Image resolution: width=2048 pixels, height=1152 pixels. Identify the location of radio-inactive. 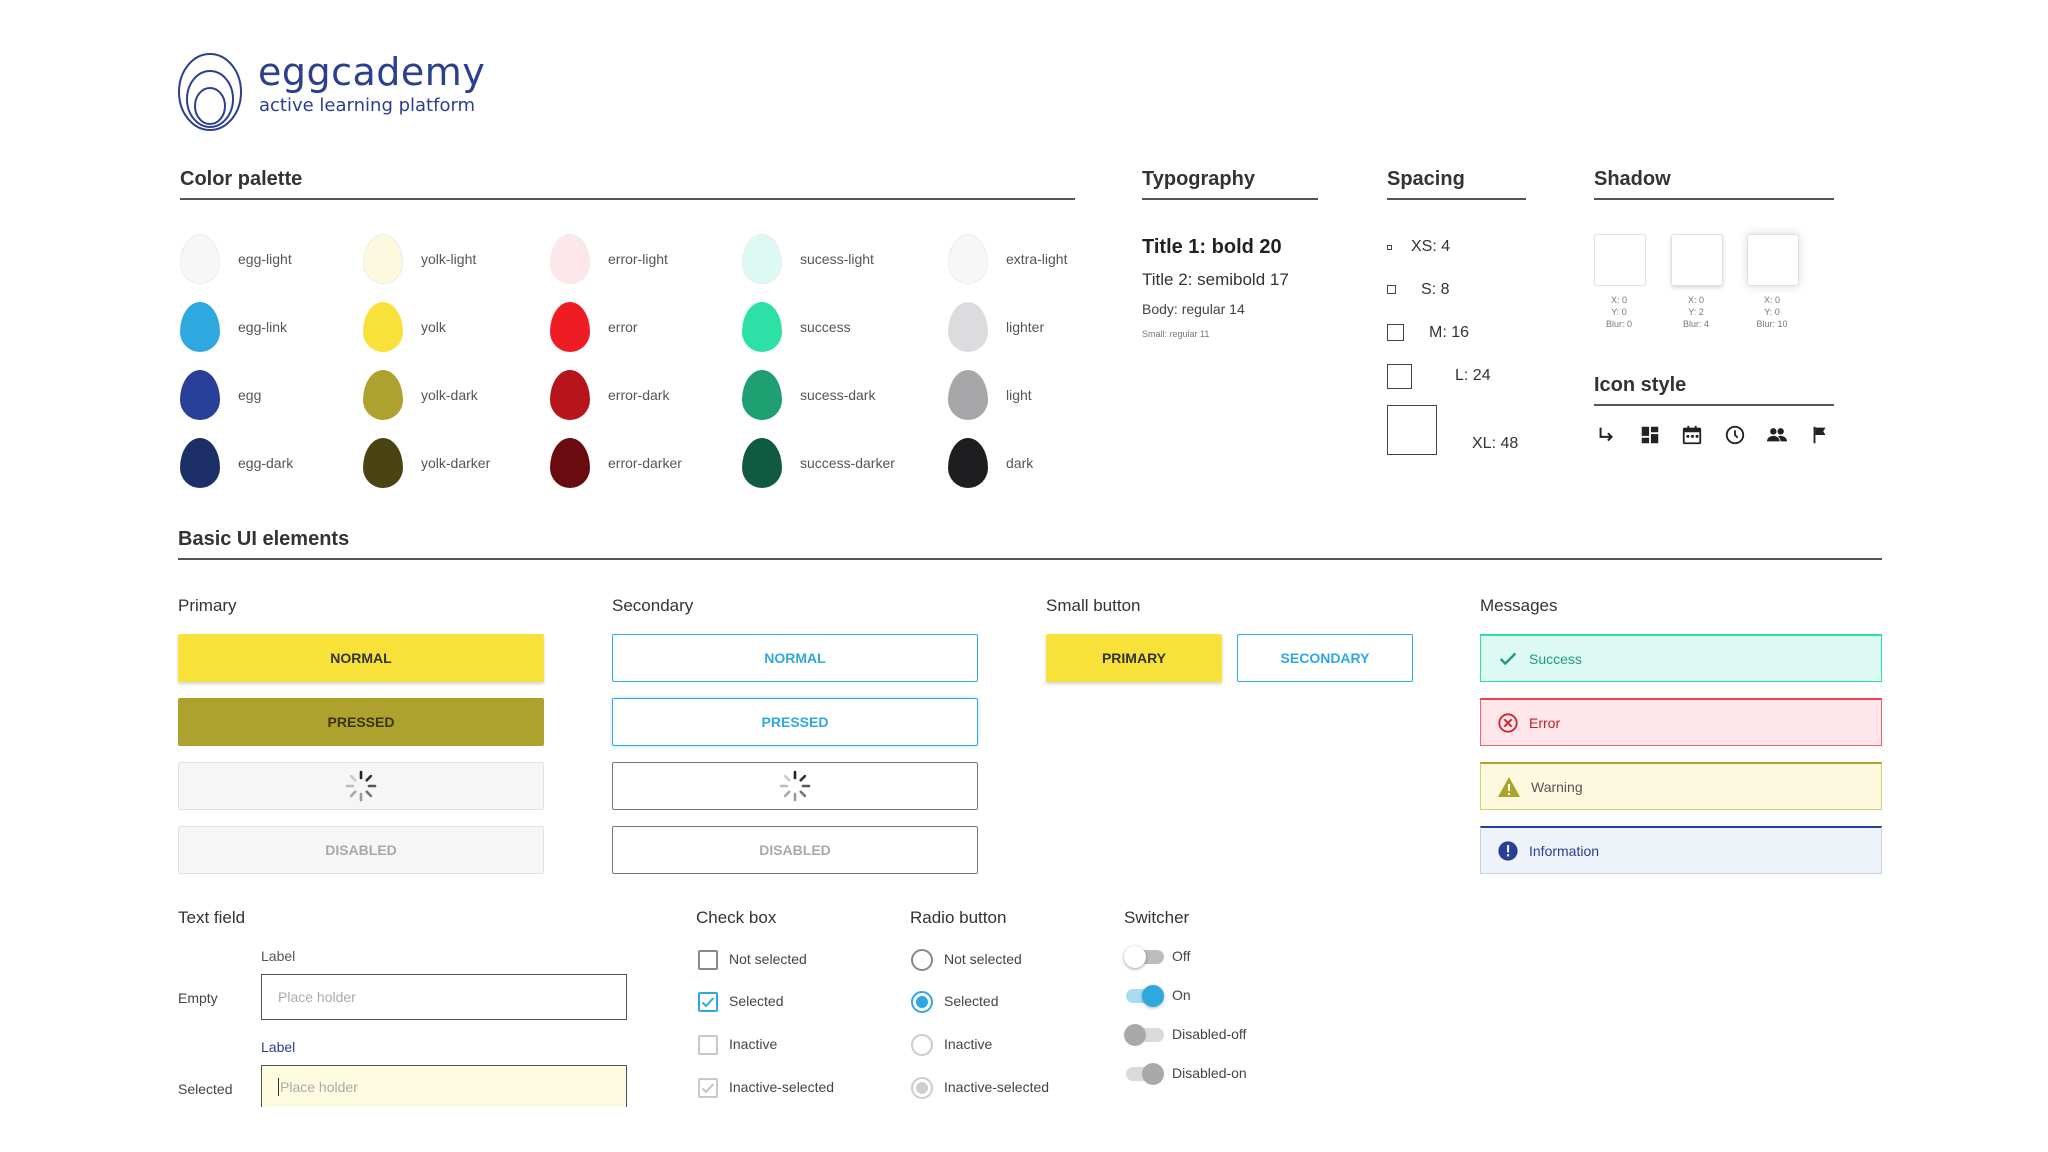
(922, 1045).